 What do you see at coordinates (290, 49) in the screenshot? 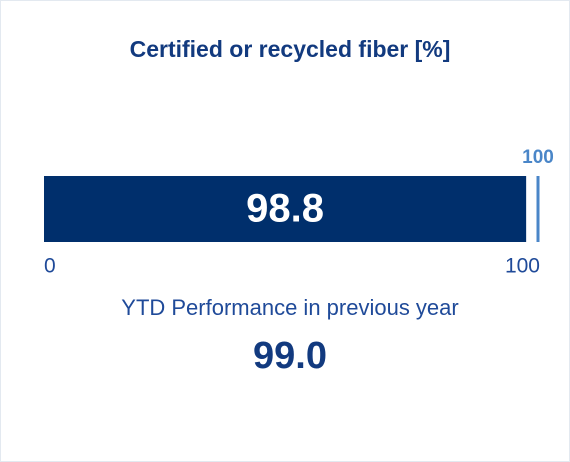
I see `chart-title: Certified or recycled fiber [%]` at bounding box center [290, 49].